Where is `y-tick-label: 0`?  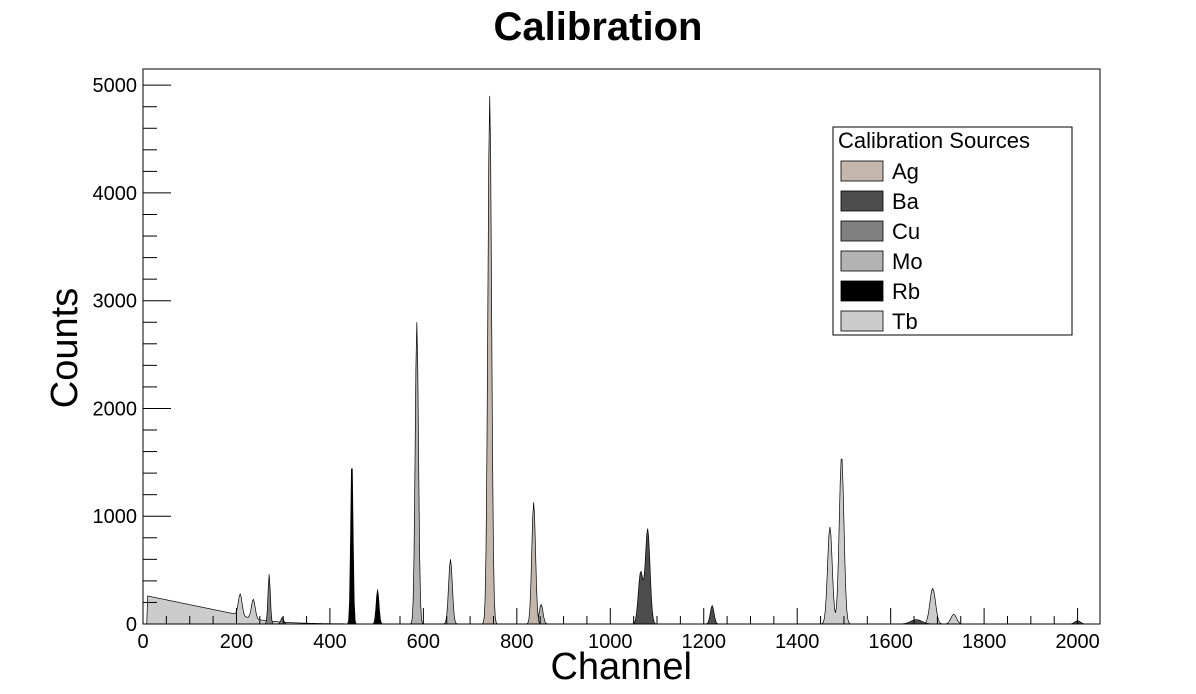 y-tick-label: 0 is located at coordinates (131, 625).